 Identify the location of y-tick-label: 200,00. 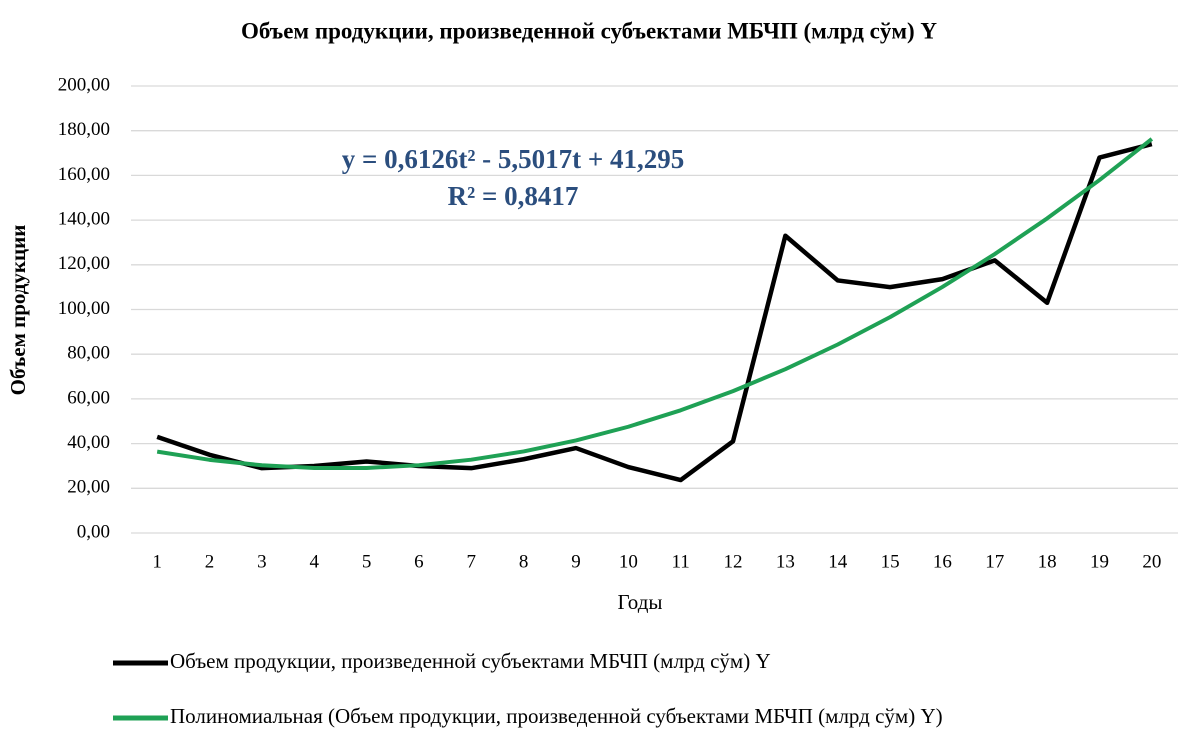
(84, 84).